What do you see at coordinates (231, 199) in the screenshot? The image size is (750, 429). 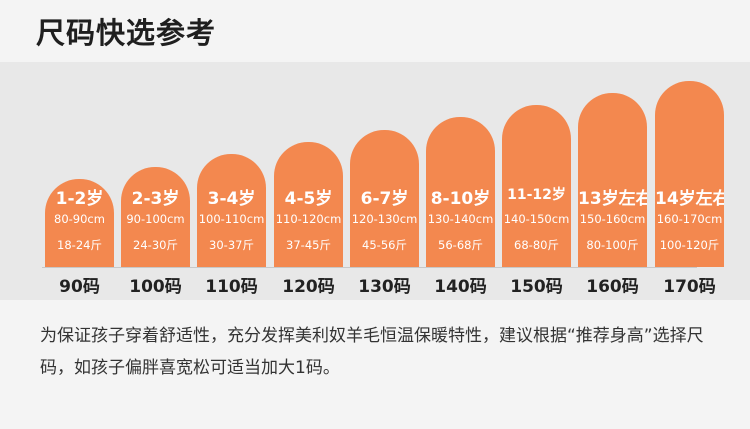 I see `age-label: 3-4岁` at bounding box center [231, 199].